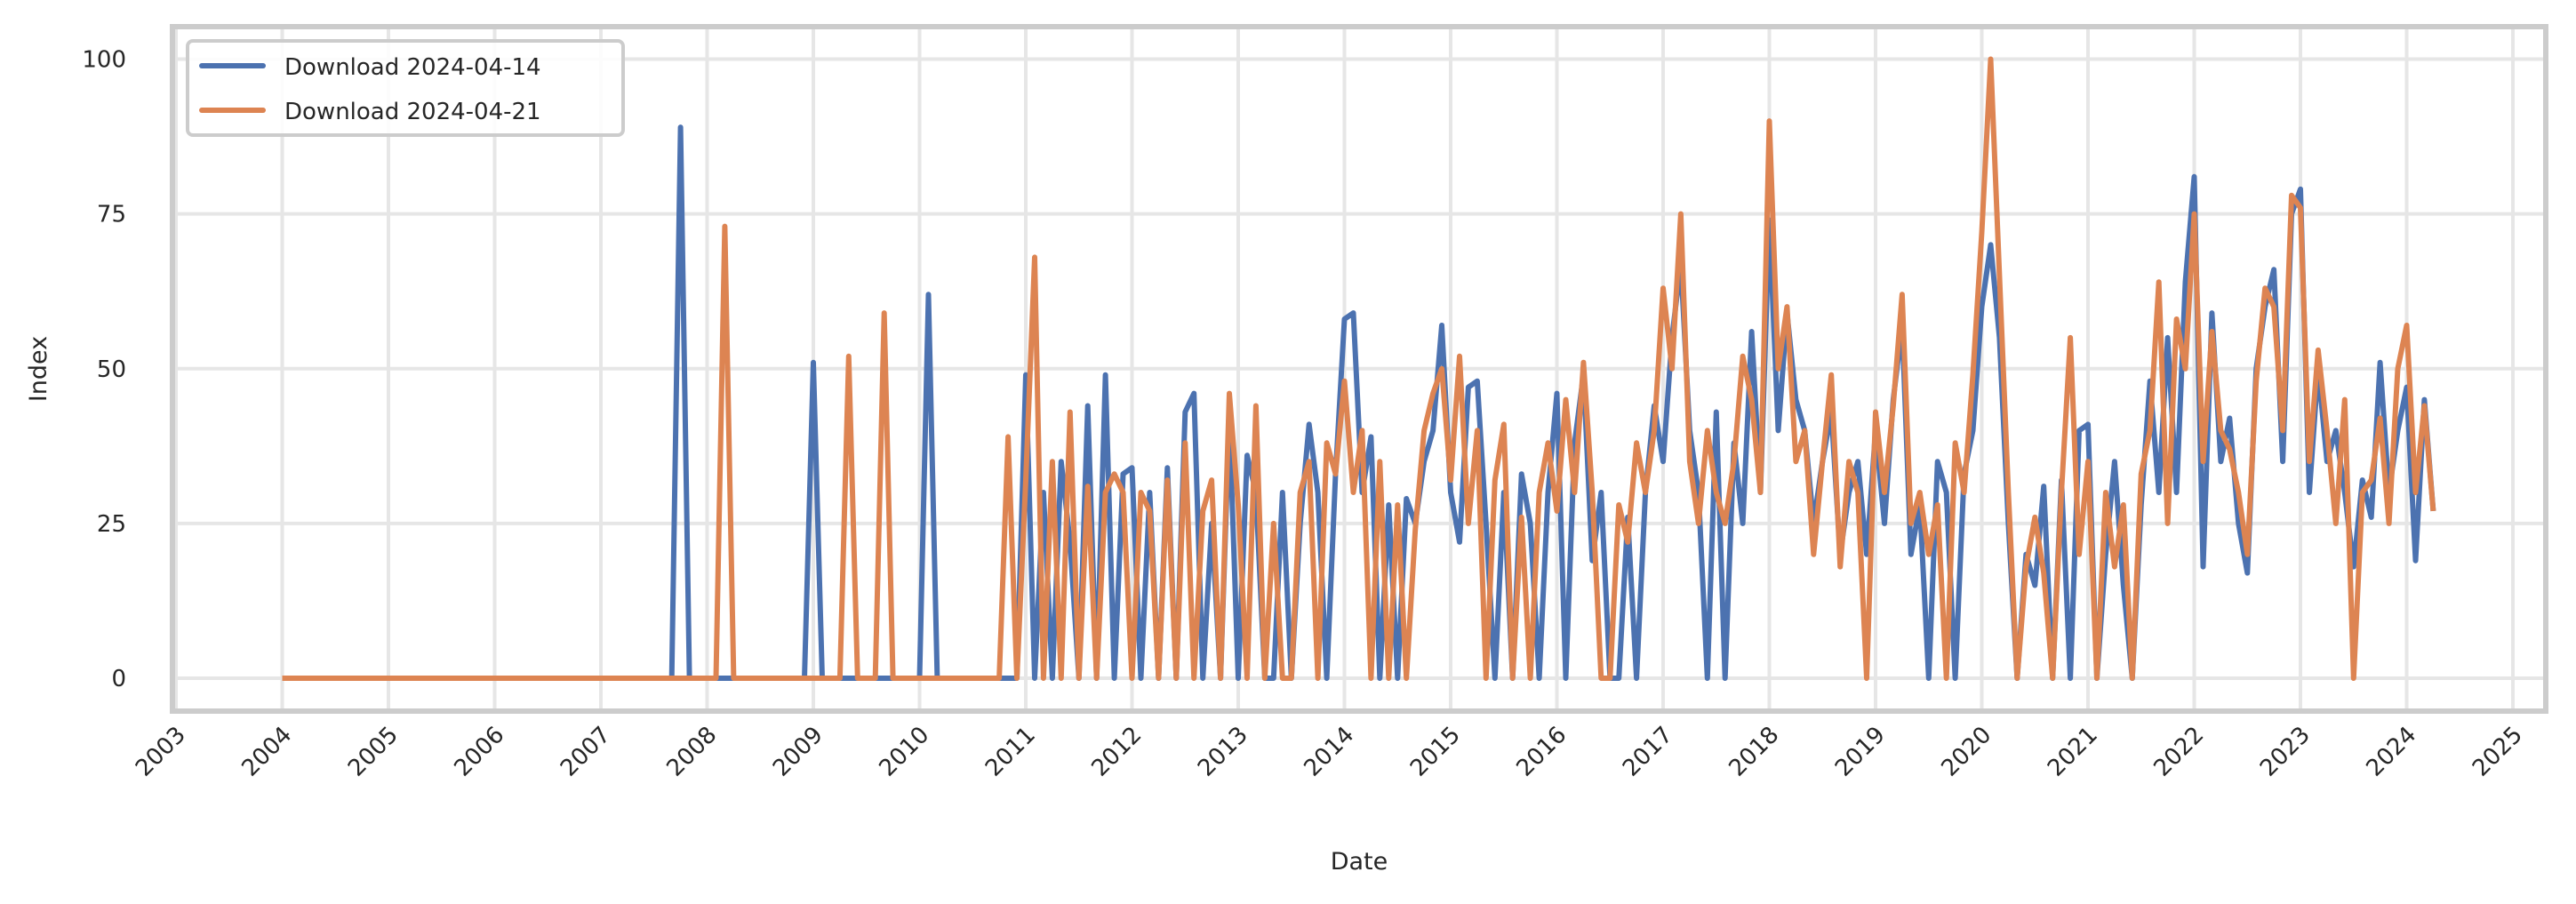 This screenshot has height=904, width=2576. What do you see at coordinates (691, 752) in the screenshot?
I see `x-tick-label: 2008` at bounding box center [691, 752].